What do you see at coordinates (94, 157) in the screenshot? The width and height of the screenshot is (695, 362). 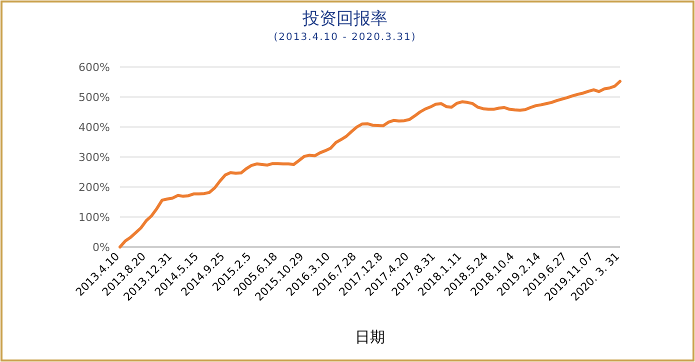 I see `y-tick-label: 300%` at bounding box center [94, 157].